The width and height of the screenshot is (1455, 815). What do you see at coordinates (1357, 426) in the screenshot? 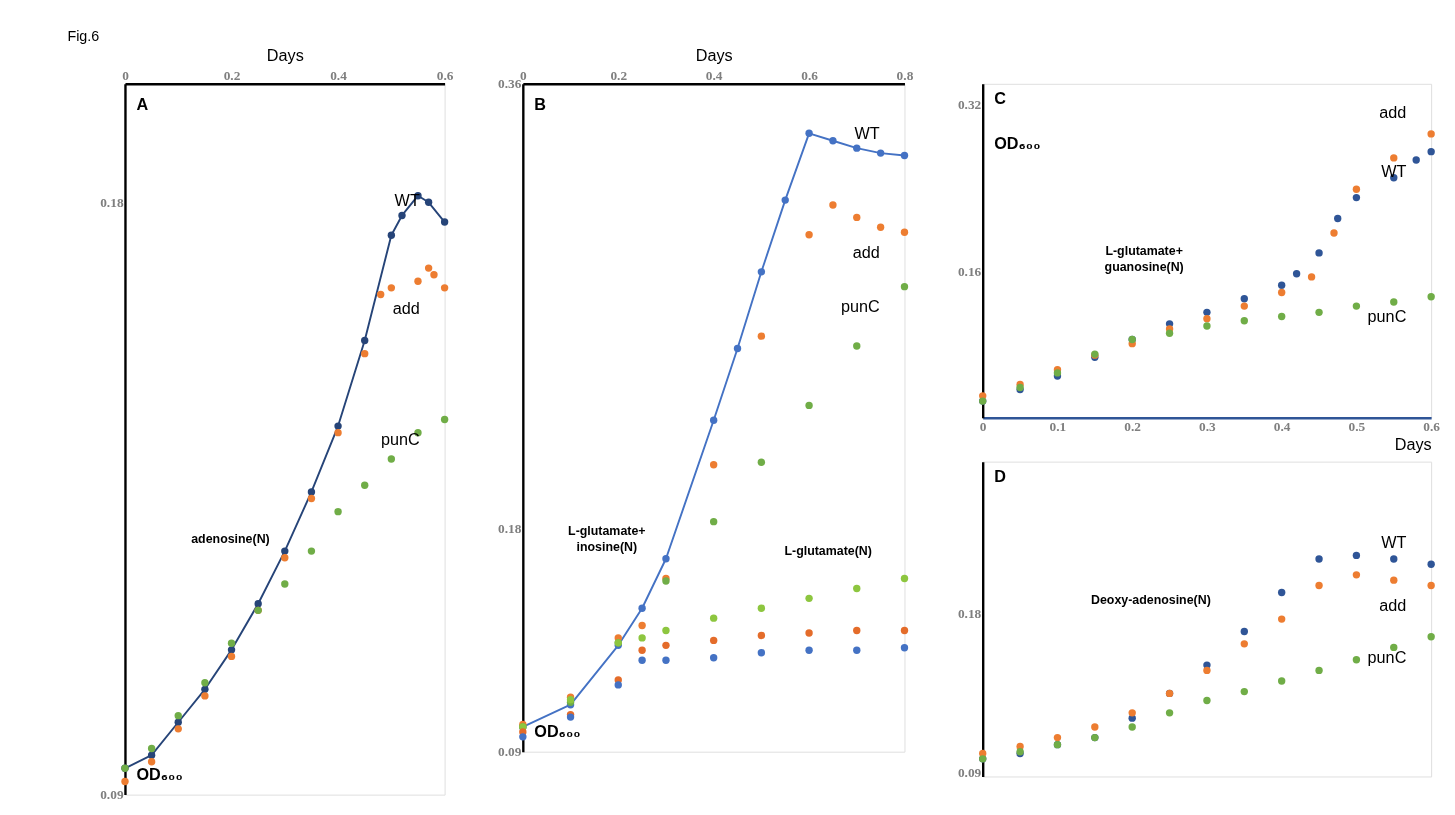
I see `x-tick-label: 0.5` at bounding box center [1357, 426].